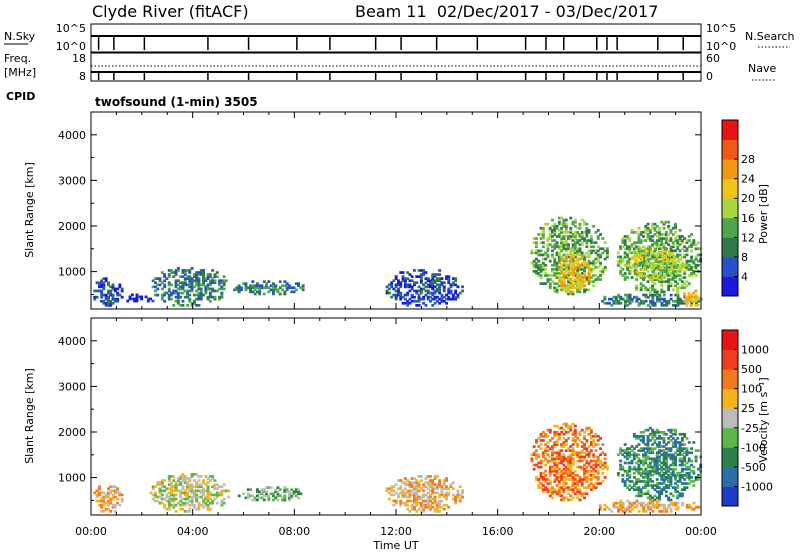 Image resolution: width=800 pixels, height=554 pixels. I want to click on velocity-colorbar-tick-label: -1000, so click(757, 486).